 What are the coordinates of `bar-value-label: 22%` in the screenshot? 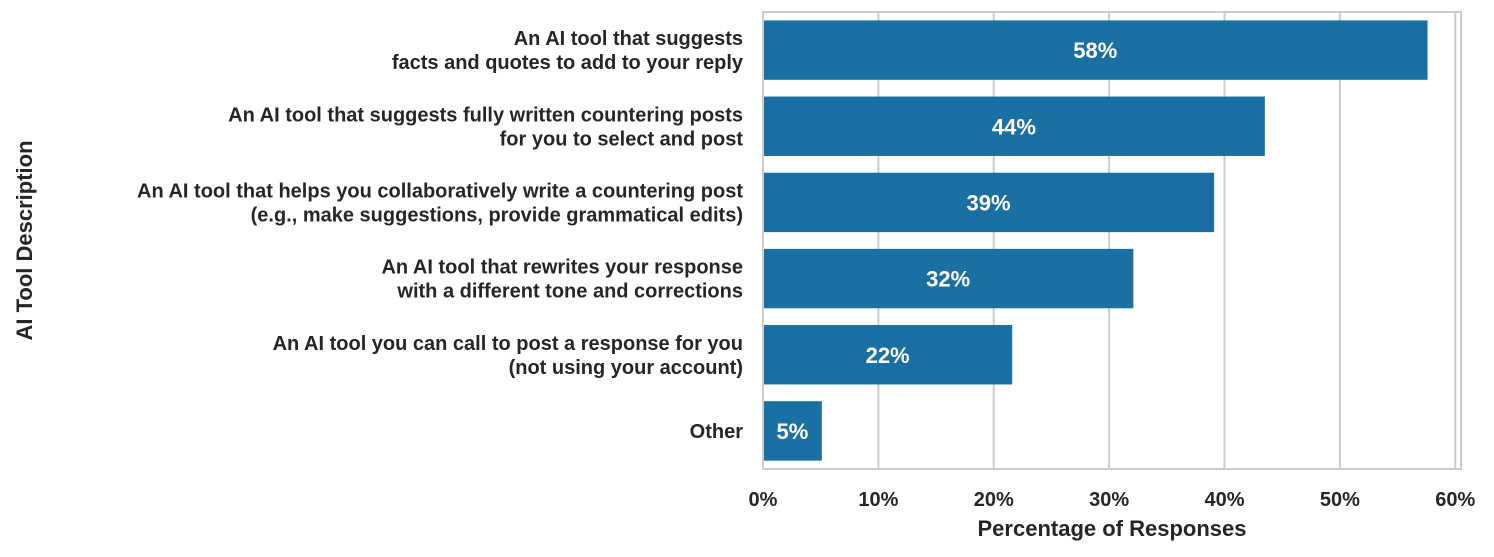 It's located at (888, 355).